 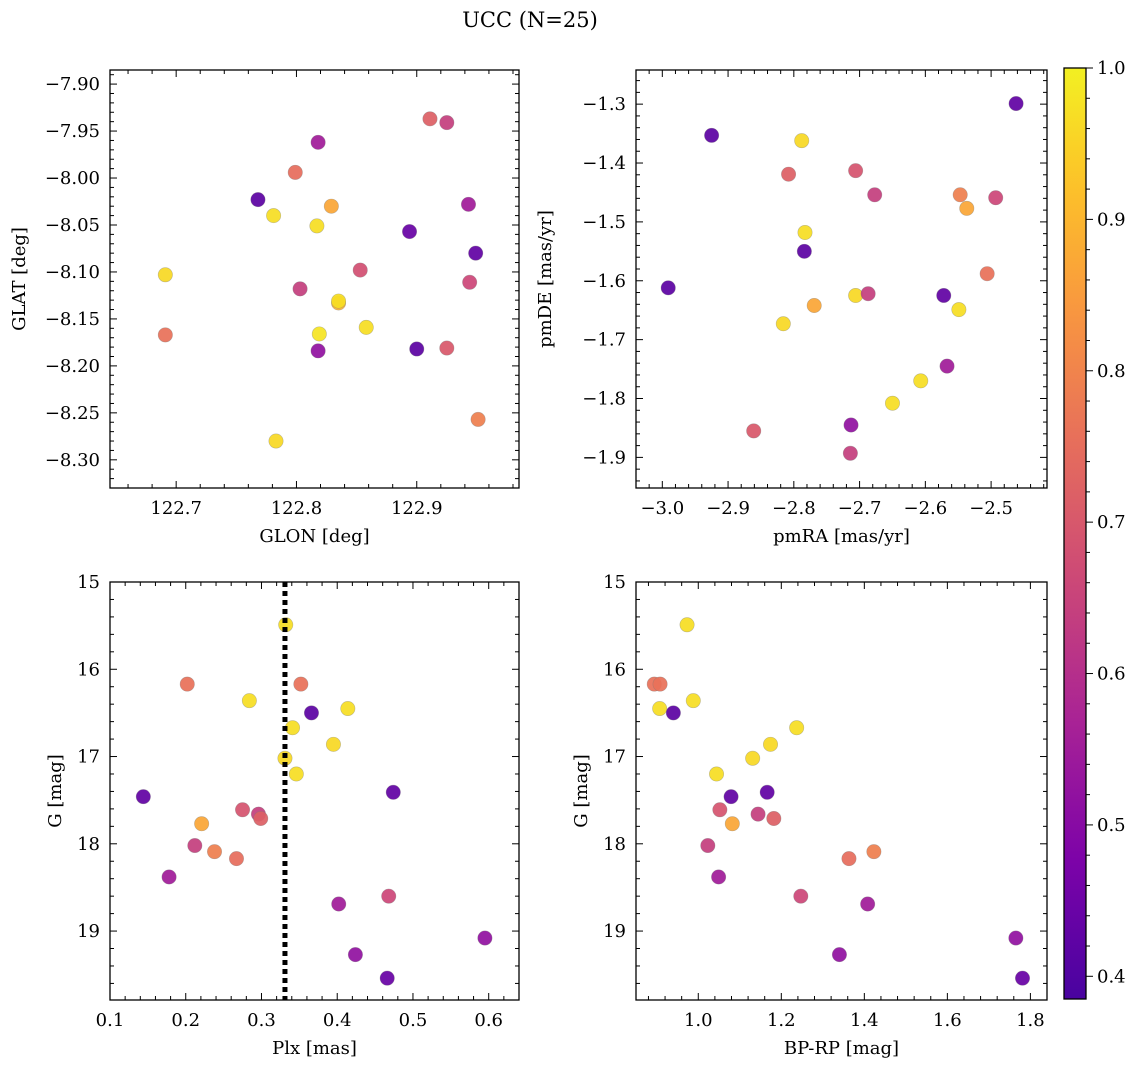 What do you see at coordinates (337, 1020) in the screenshot?
I see `x-tick-label: 0.4` at bounding box center [337, 1020].